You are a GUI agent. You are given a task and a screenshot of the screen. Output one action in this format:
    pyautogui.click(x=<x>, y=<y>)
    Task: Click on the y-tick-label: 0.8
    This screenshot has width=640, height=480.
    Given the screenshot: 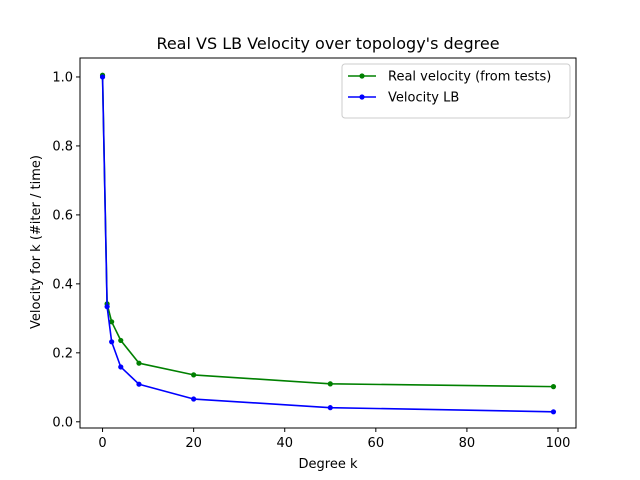 What is the action you would take?
    pyautogui.click(x=62, y=146)
    